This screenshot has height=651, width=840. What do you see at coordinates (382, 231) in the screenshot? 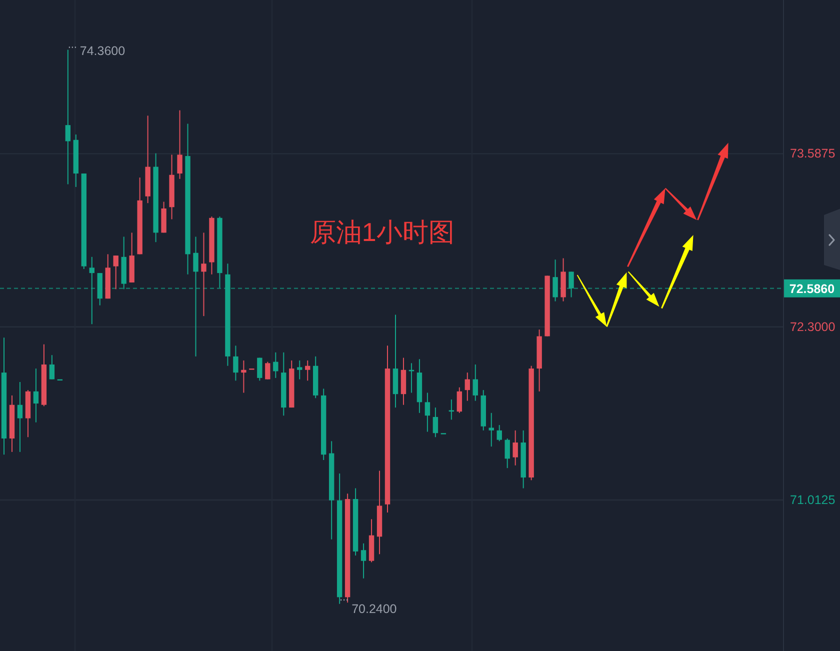
I see `text: 原油1小时图` at bounding box center [382, 231].